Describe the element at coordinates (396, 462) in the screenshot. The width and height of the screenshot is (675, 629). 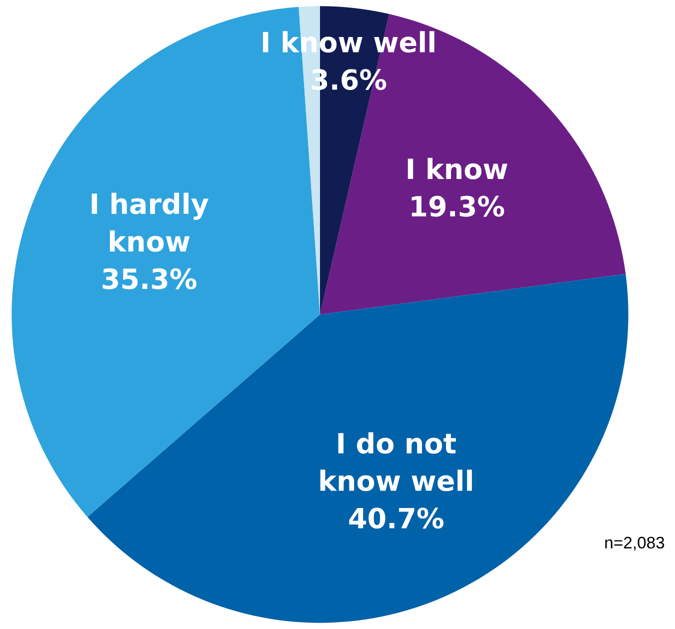
I see `slice-label: I do not know well` at that location.